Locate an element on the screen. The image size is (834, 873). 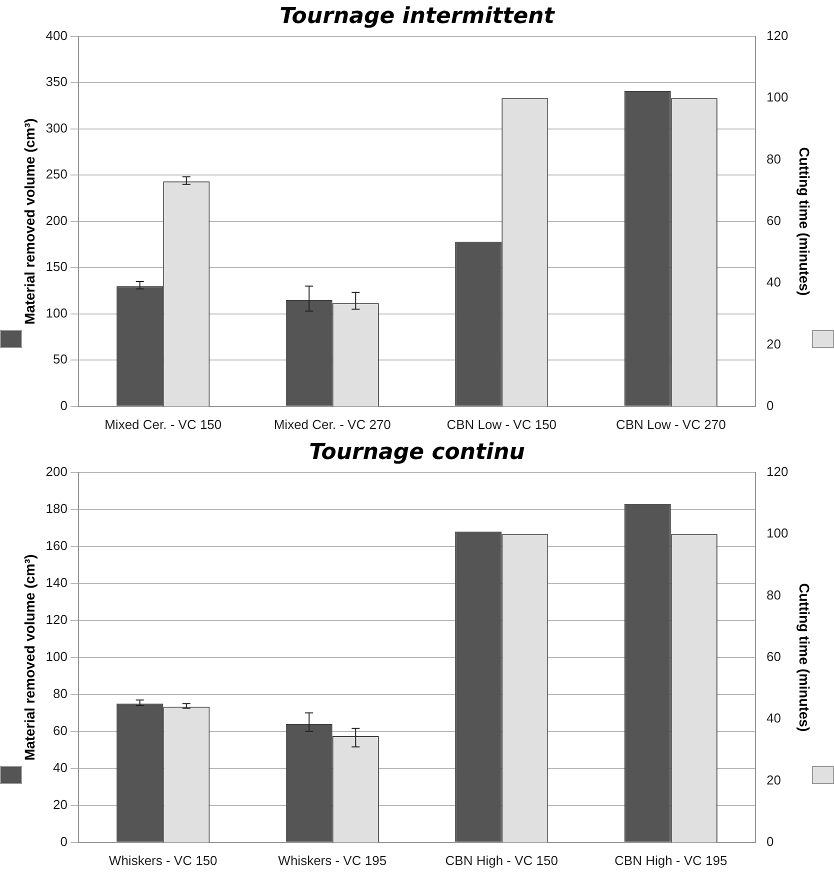
y-tick-label: 180 is located at coordinates (57, 508).